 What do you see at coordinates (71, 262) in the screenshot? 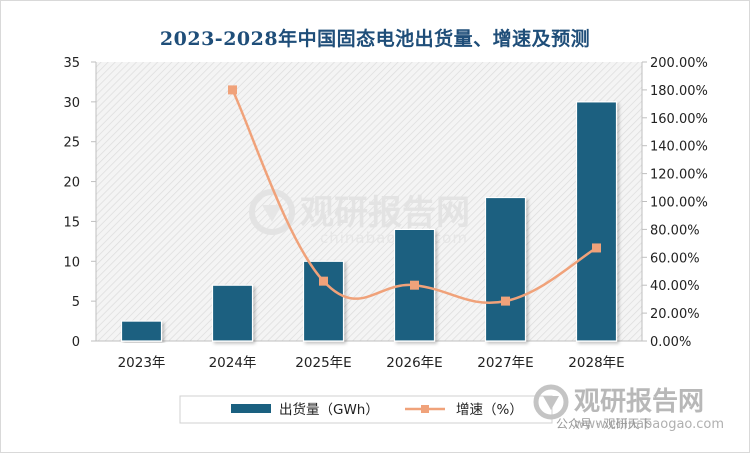
I see `left-axis-tick-label: 10` at bounding box center [71, 262].